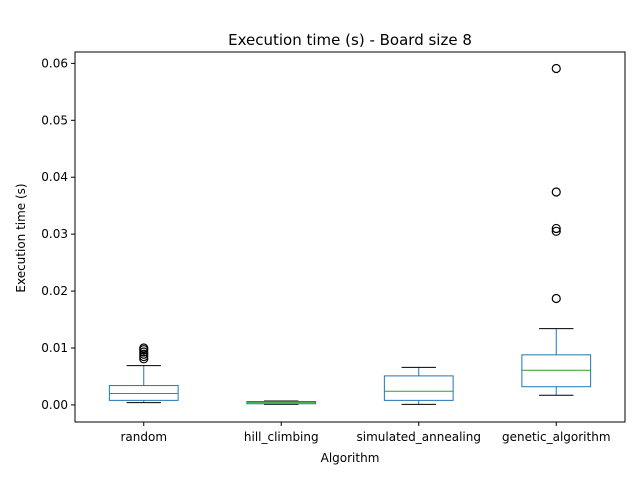 The width and height of the screenshot is (640, 480). I want to click on y-tick-label: 0.03, so click(54, 234).